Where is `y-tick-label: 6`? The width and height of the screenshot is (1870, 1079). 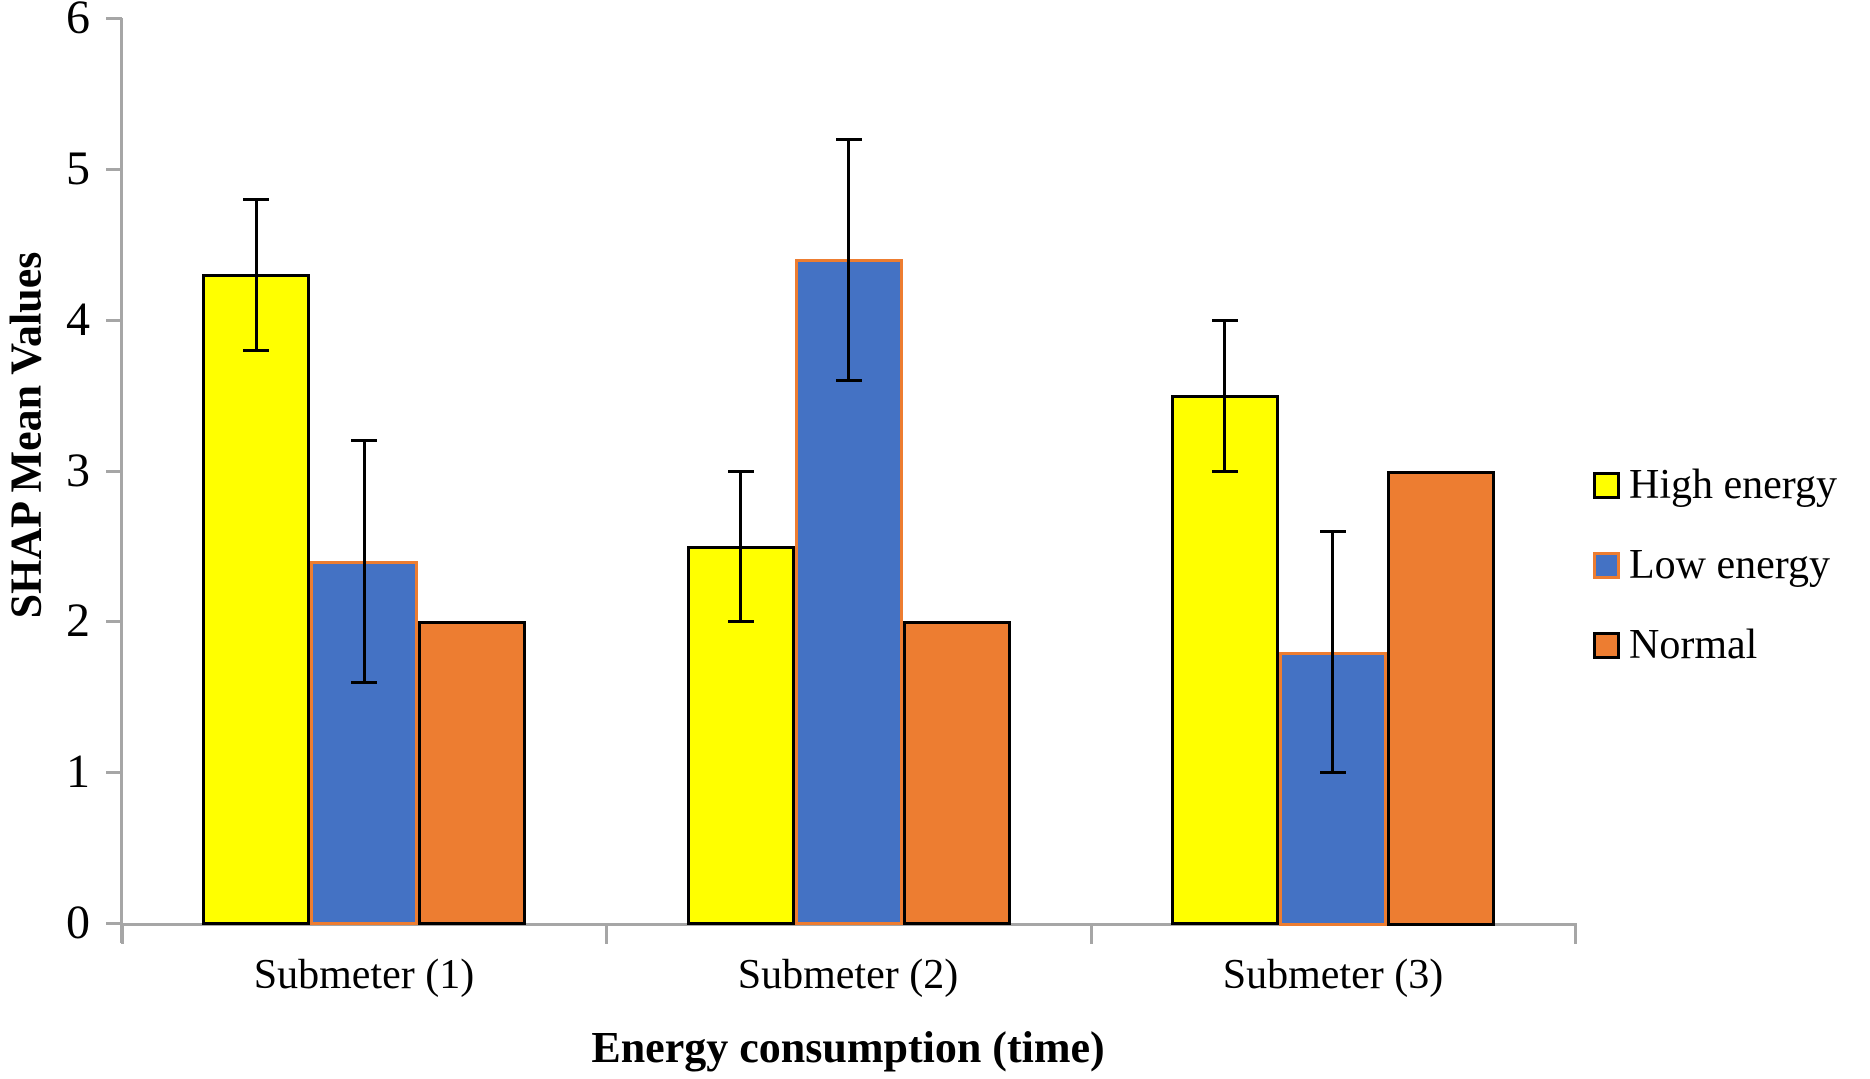 y-tick-label: 6 is located at coordinates (78, 22).